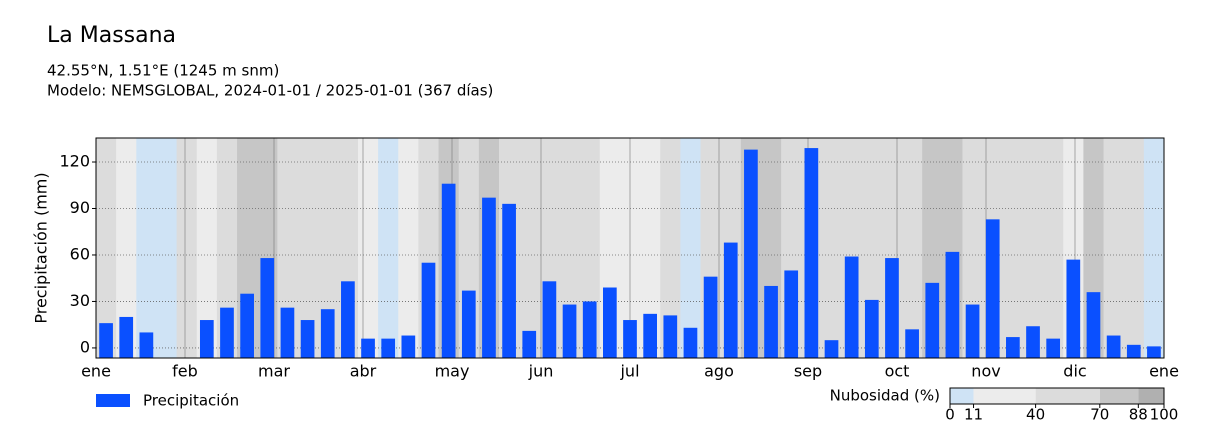 This screenshot has height=443, width=1224. I want to click on x-tick-label: nov, so click(985, 371).